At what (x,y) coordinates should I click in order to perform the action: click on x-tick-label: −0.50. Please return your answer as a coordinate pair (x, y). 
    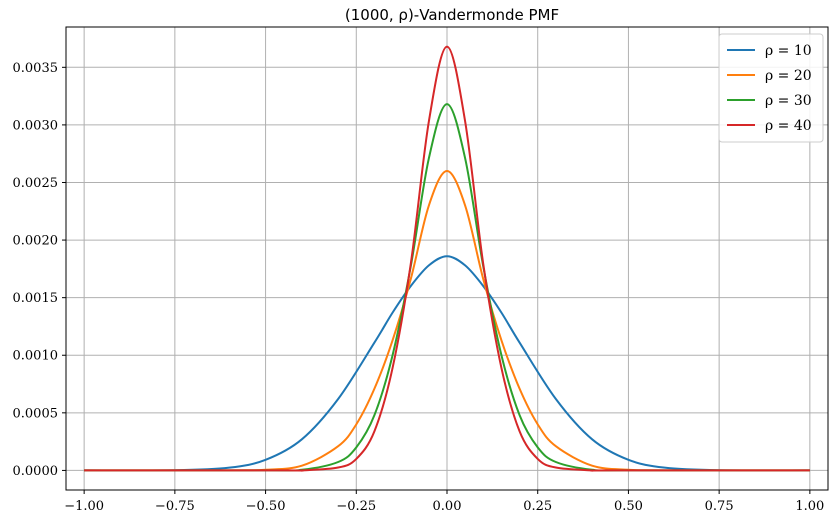
    Looking at the image, I should click on (266, 506).